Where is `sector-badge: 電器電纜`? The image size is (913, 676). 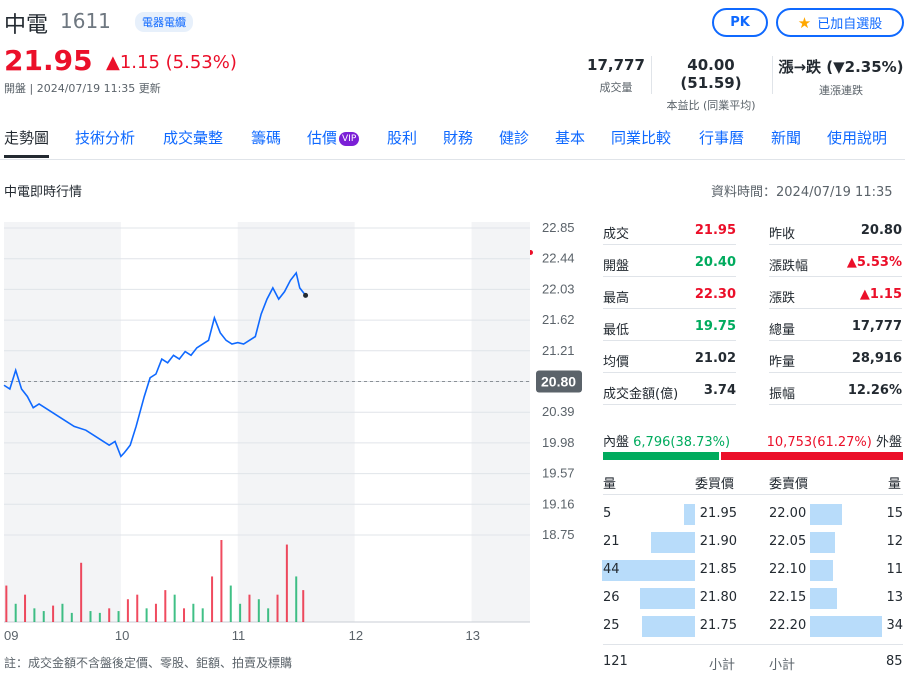 sector-badge: 電器電纜 is located at coordinates (164, 22).